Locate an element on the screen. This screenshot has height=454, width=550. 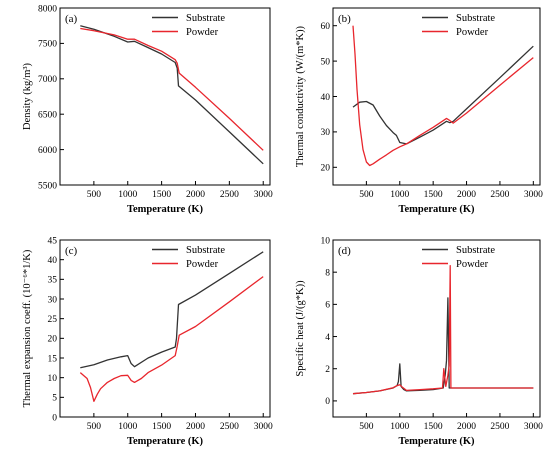
chart-1-series-substrate-line is located at coordinates (443, 95).